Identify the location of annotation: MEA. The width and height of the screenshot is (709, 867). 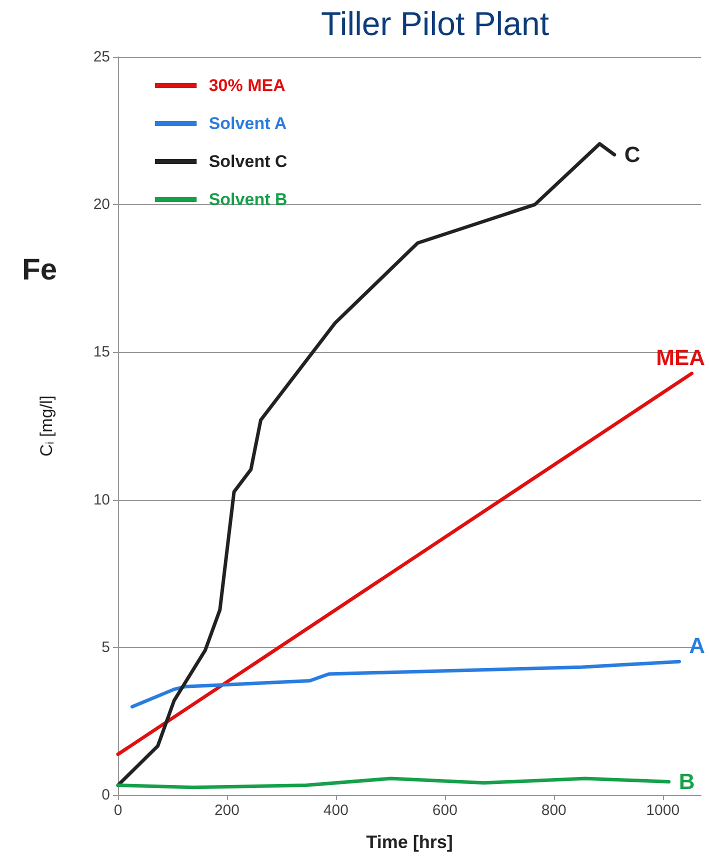
(681, 357).